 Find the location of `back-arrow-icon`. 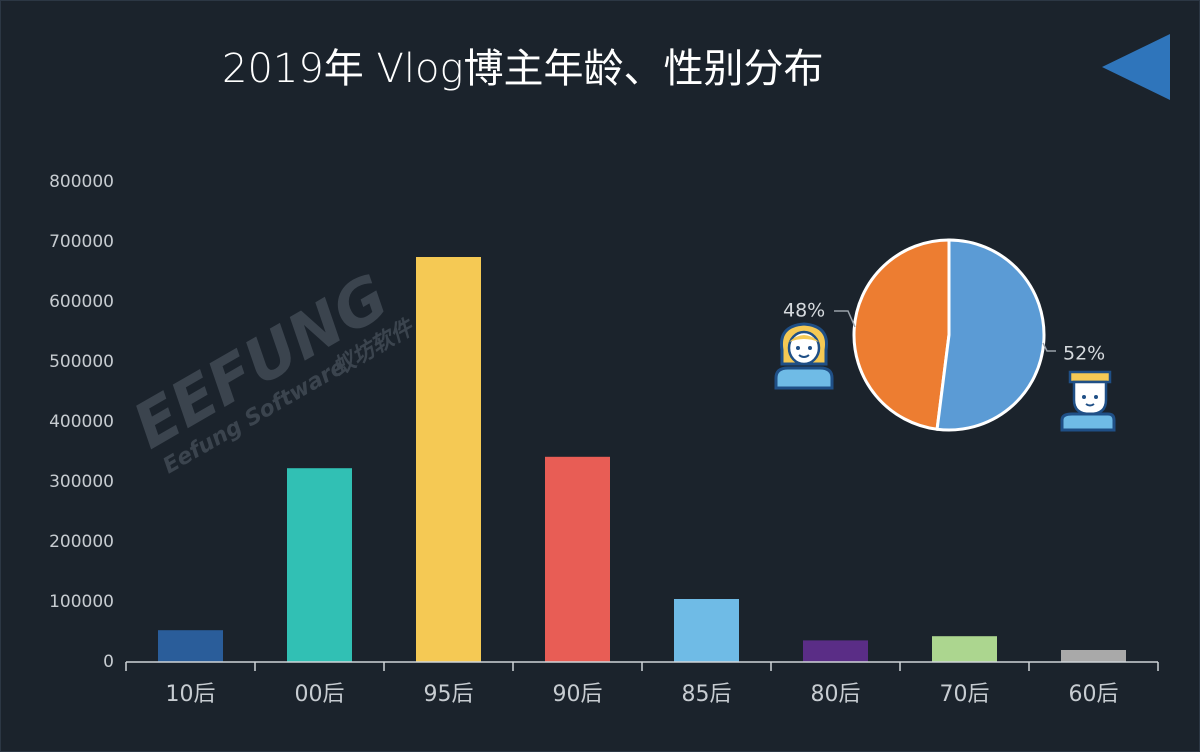

back-arrow-icon is located at coordinates (1136, 67).